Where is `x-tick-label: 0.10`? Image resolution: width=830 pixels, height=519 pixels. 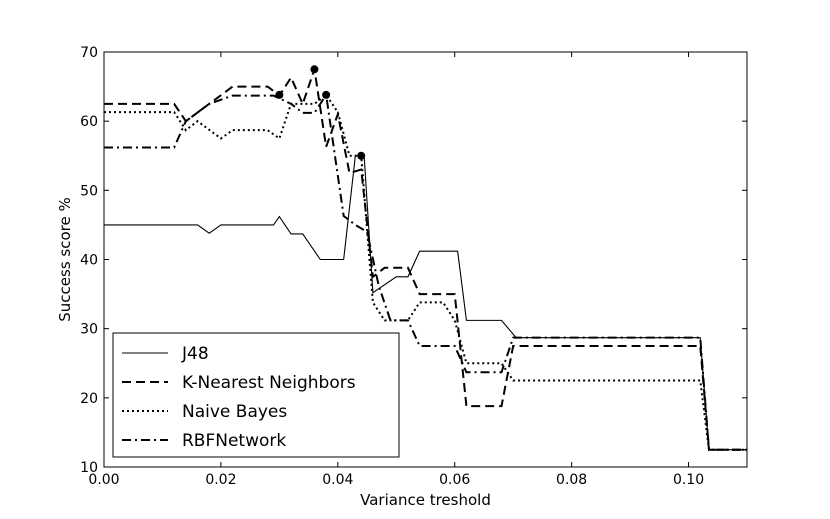
x-tick-label: 0.10 is located at coordinates (688, 480).